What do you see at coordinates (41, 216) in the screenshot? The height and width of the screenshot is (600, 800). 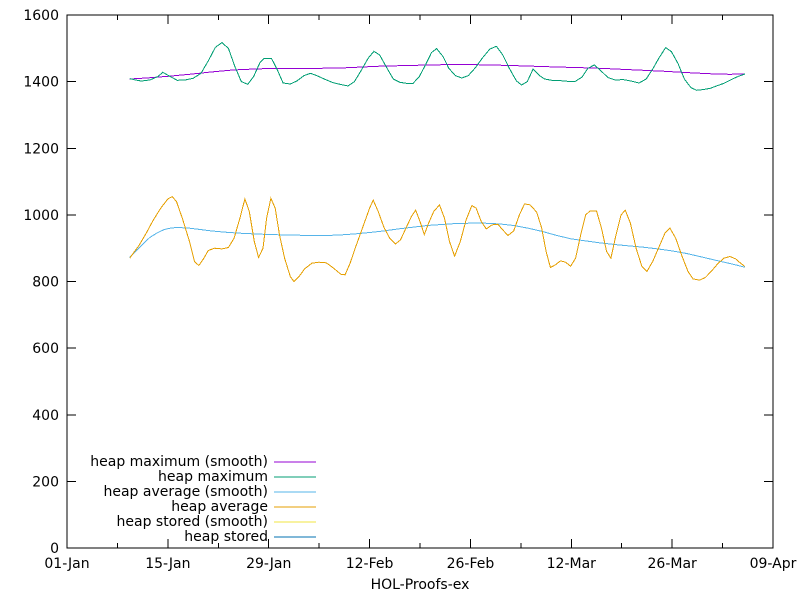 I see `y-tick-label: 1000` at bounding box center [41, 216].